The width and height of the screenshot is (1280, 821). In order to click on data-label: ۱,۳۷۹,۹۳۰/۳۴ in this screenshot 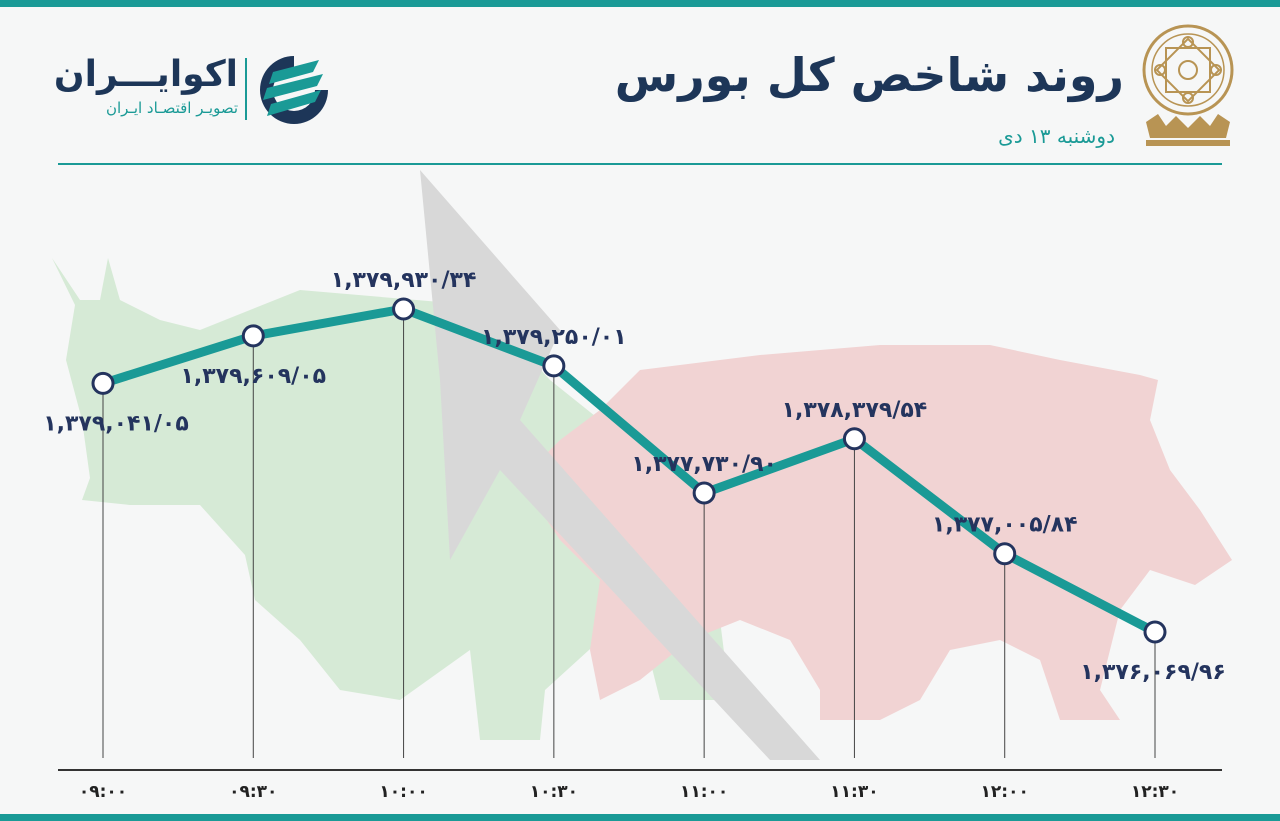, I will do `click(404, 280)`.